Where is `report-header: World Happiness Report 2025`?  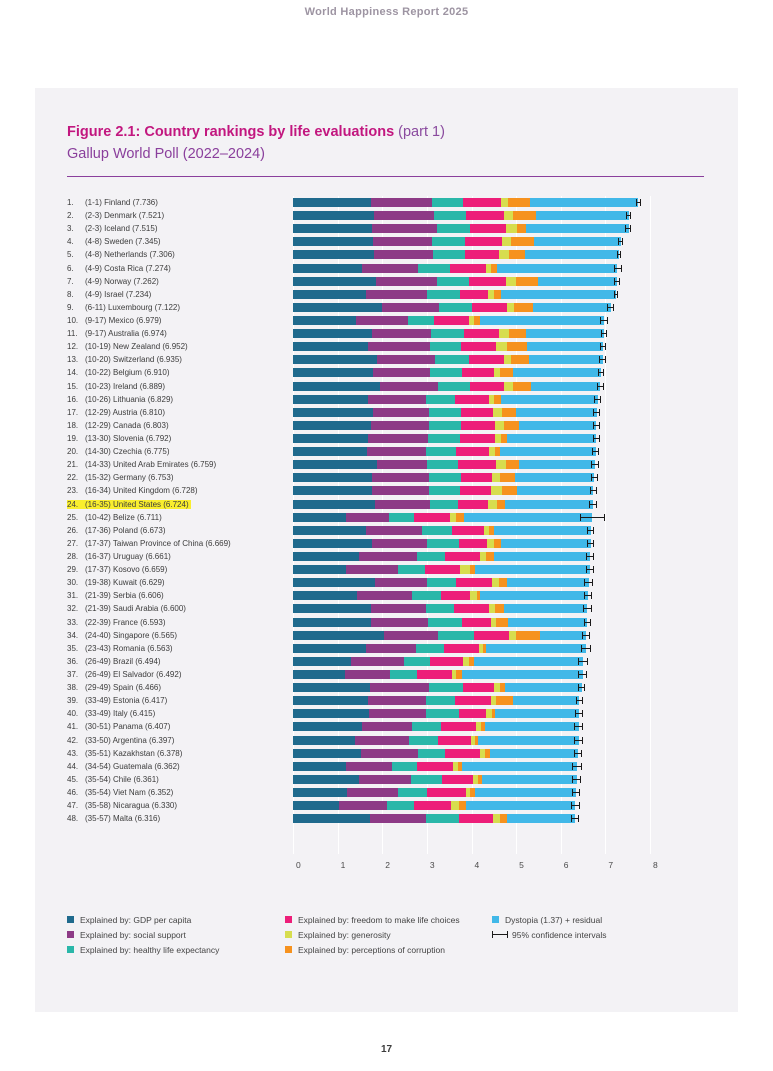
report-header: World Happiness Report 2025 is located at coordinates (386, 12).